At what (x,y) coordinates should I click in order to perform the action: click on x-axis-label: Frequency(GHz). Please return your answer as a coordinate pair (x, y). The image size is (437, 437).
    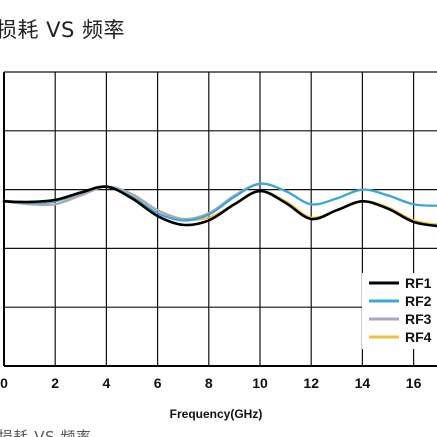
    Looking at the image, I should click on (216, 414).